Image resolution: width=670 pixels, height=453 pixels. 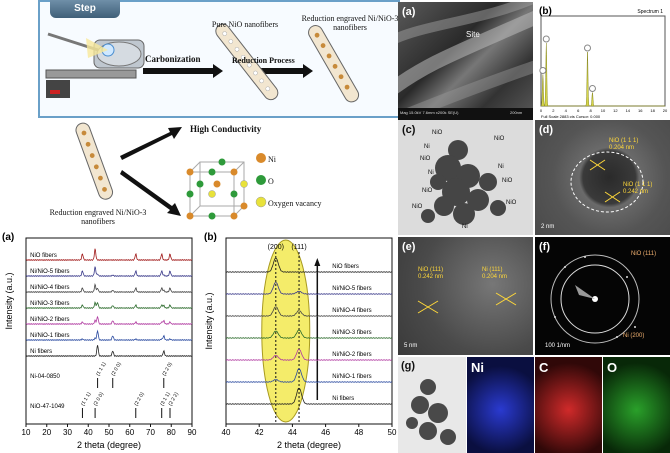 I want to click on plot-frame, so click(x=309, y=331).